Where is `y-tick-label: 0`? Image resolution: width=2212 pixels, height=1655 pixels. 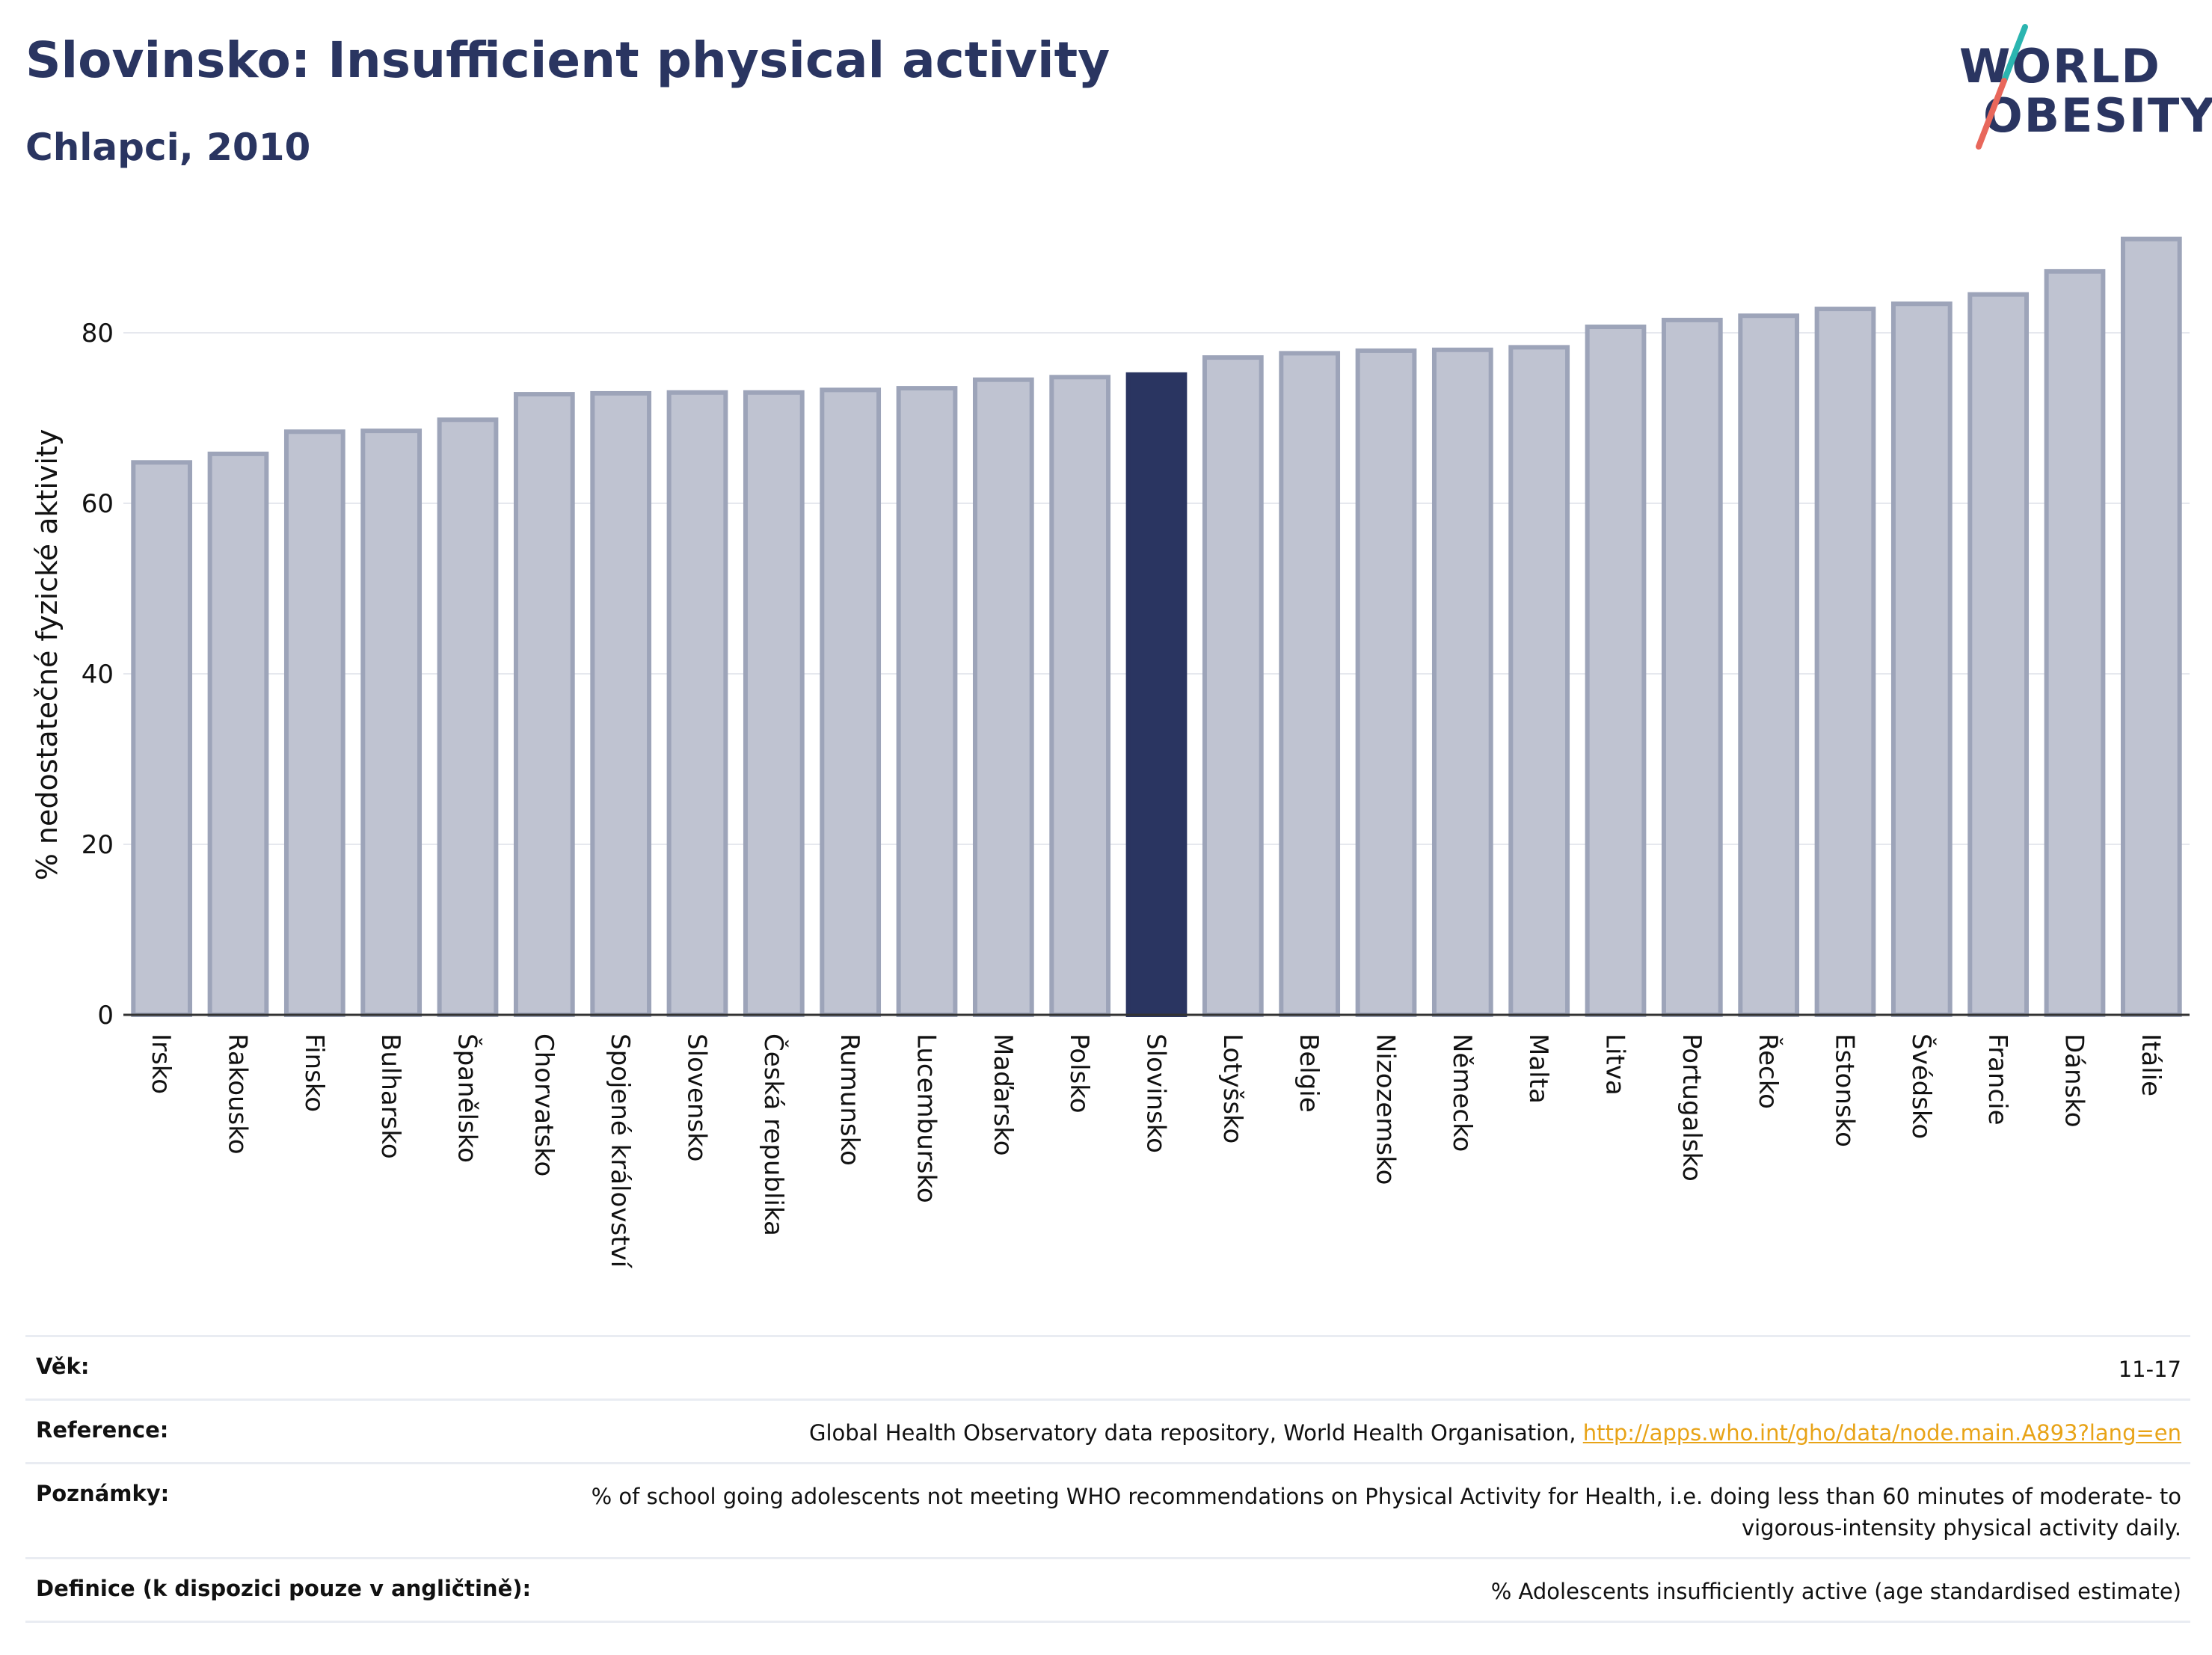 y-tick-label: 0 is located at coordinates (105, 1016).